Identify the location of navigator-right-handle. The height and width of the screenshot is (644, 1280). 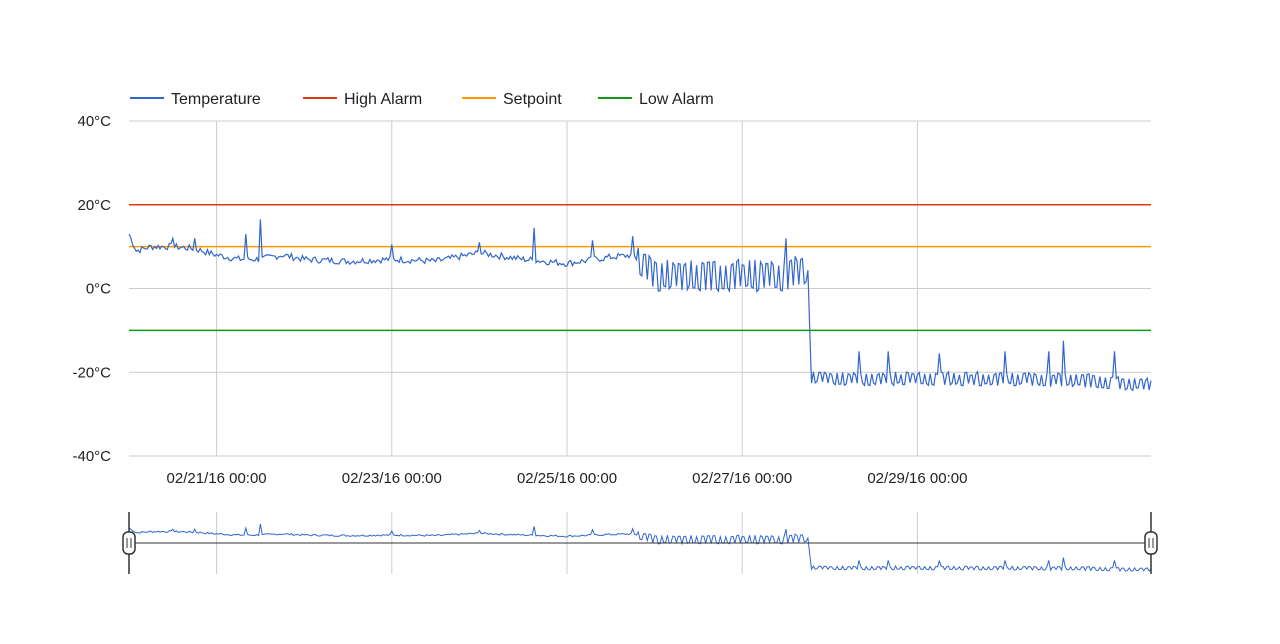
(1151, 543).